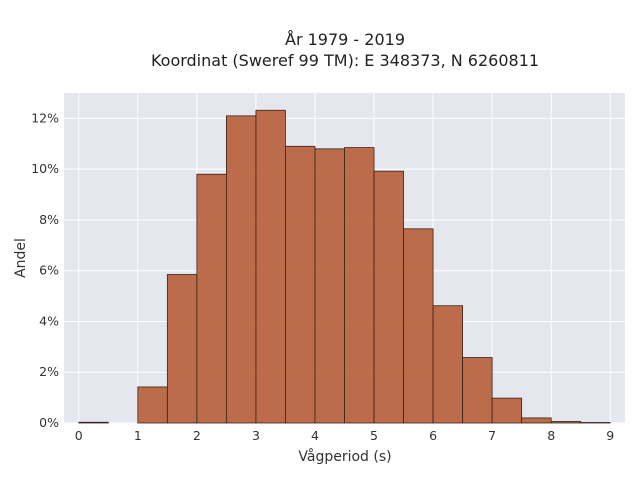  I want to click on y-axis-label: Andel, so click(21, 258).